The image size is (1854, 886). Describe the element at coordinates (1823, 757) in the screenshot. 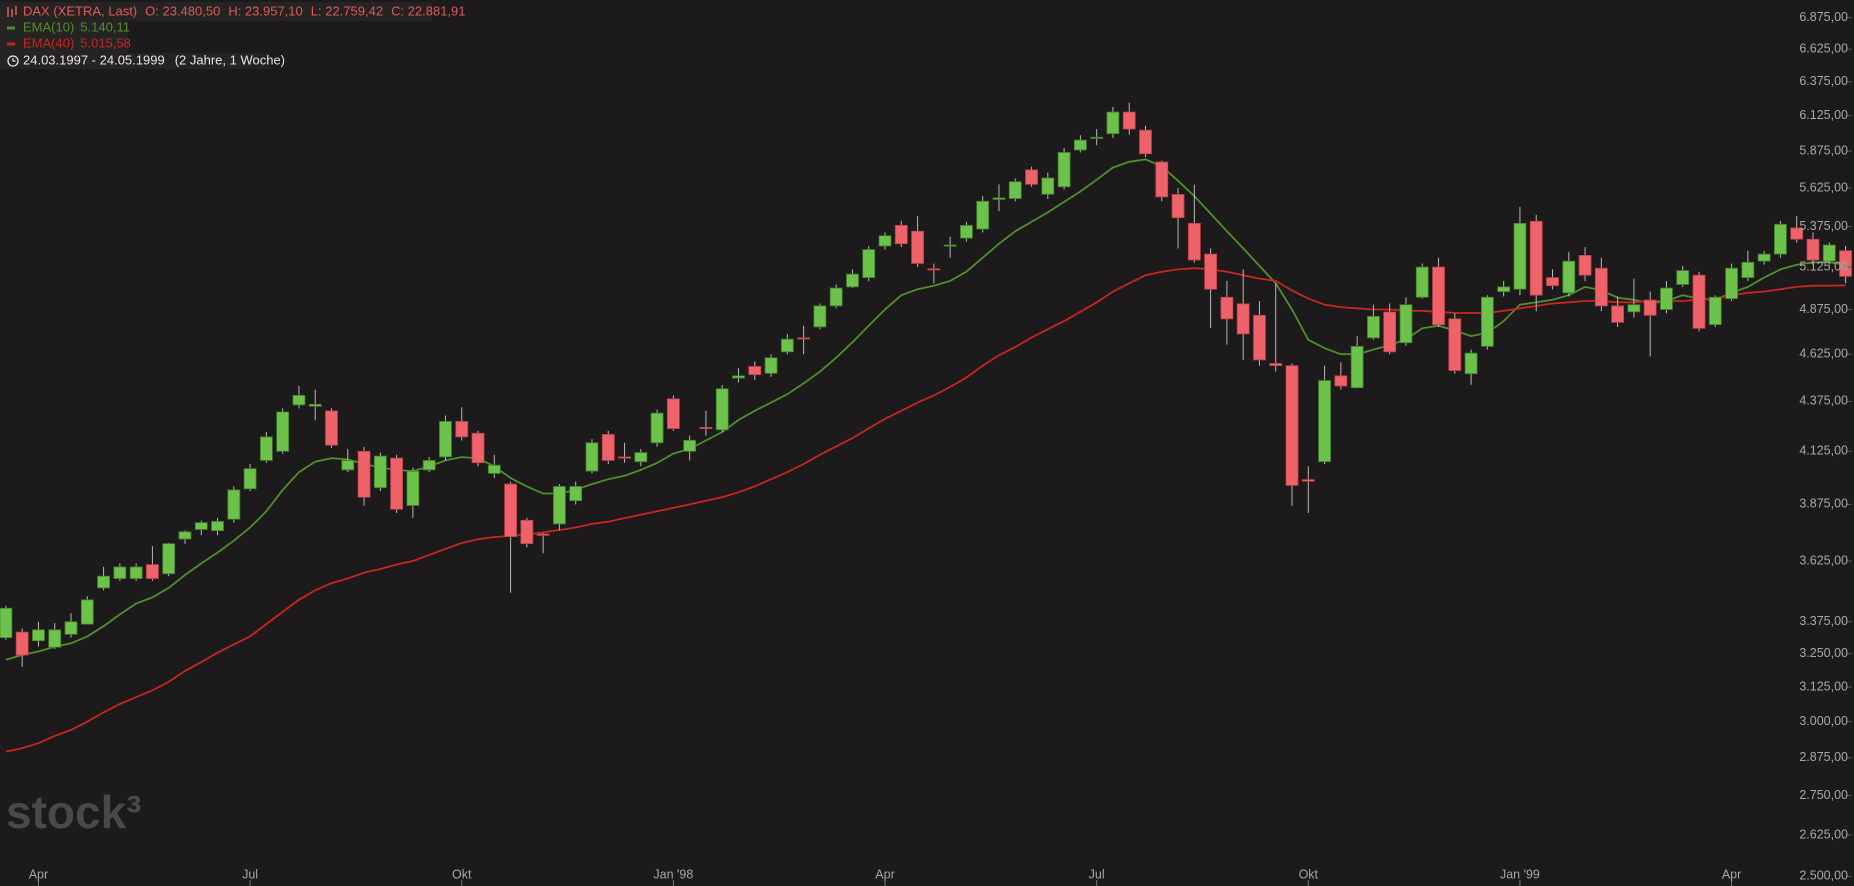

I see `y-tick-label: 2.875,00` at that location.